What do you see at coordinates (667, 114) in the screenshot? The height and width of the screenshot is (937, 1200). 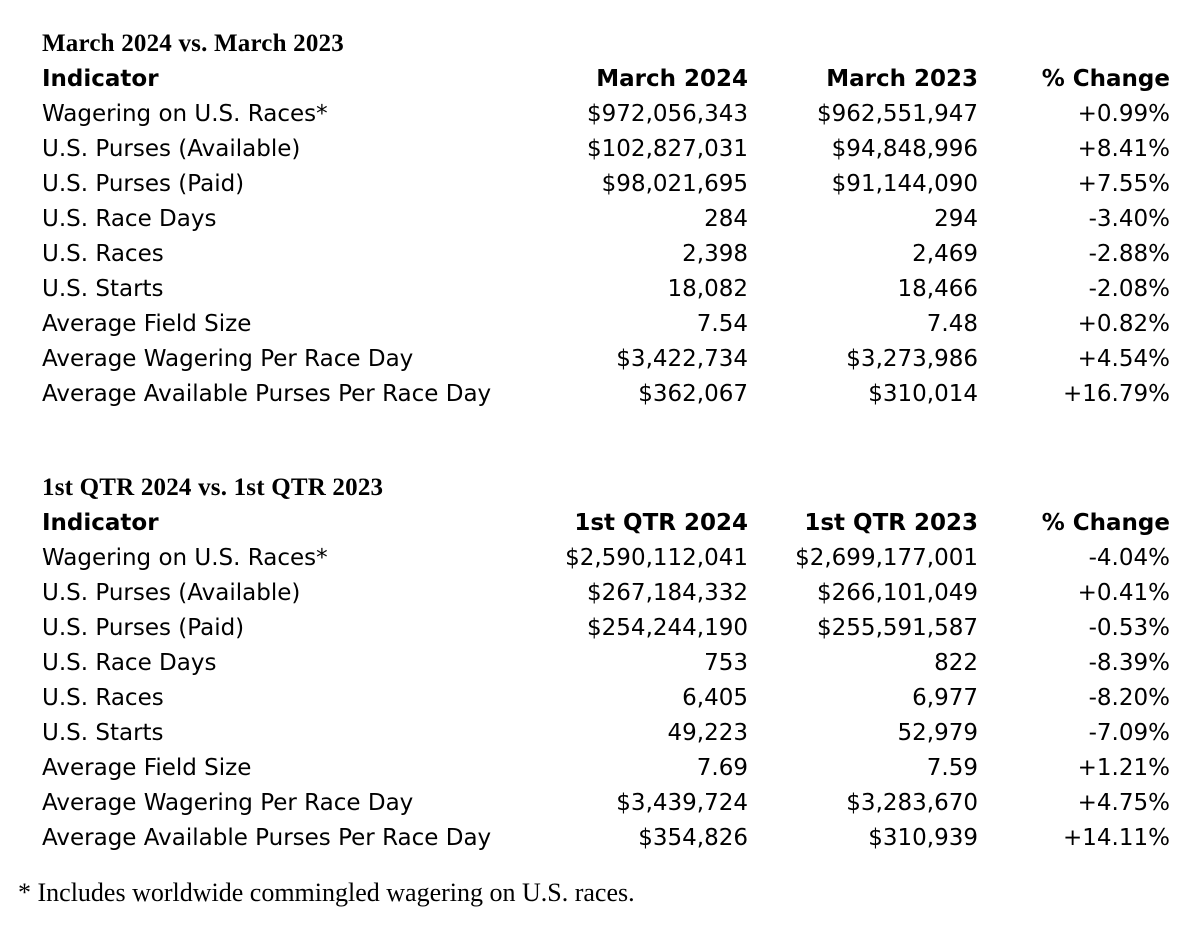 I see `cell-value: $972,056,343` at bounding box center [667, 114].